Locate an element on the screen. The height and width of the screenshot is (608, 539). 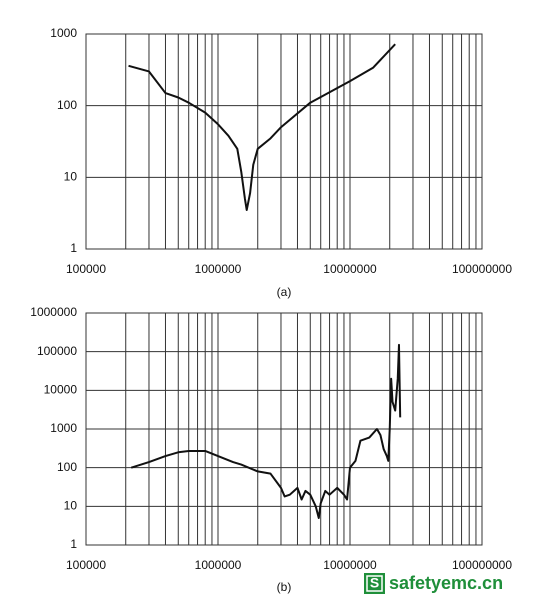
y-tick-label: 100000 is located at coordinates (57, 351).